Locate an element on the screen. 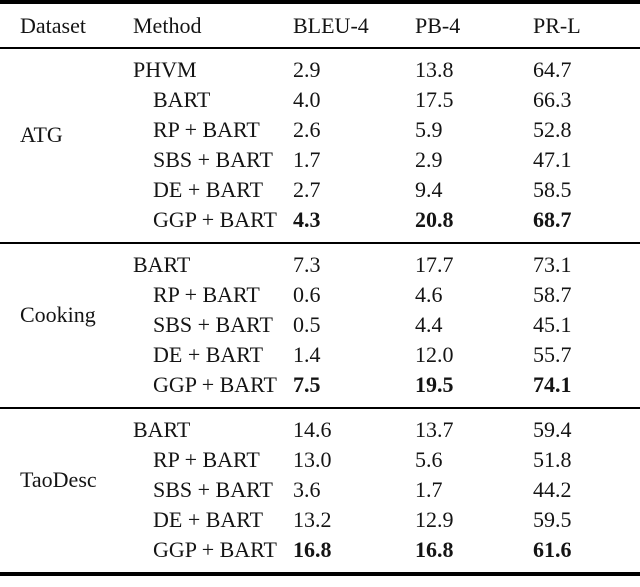 The height and width of the screenshot is (587, 640). table-row: DE + BART 1.4 12.0 55.7 is located at coordinates (320, 355).